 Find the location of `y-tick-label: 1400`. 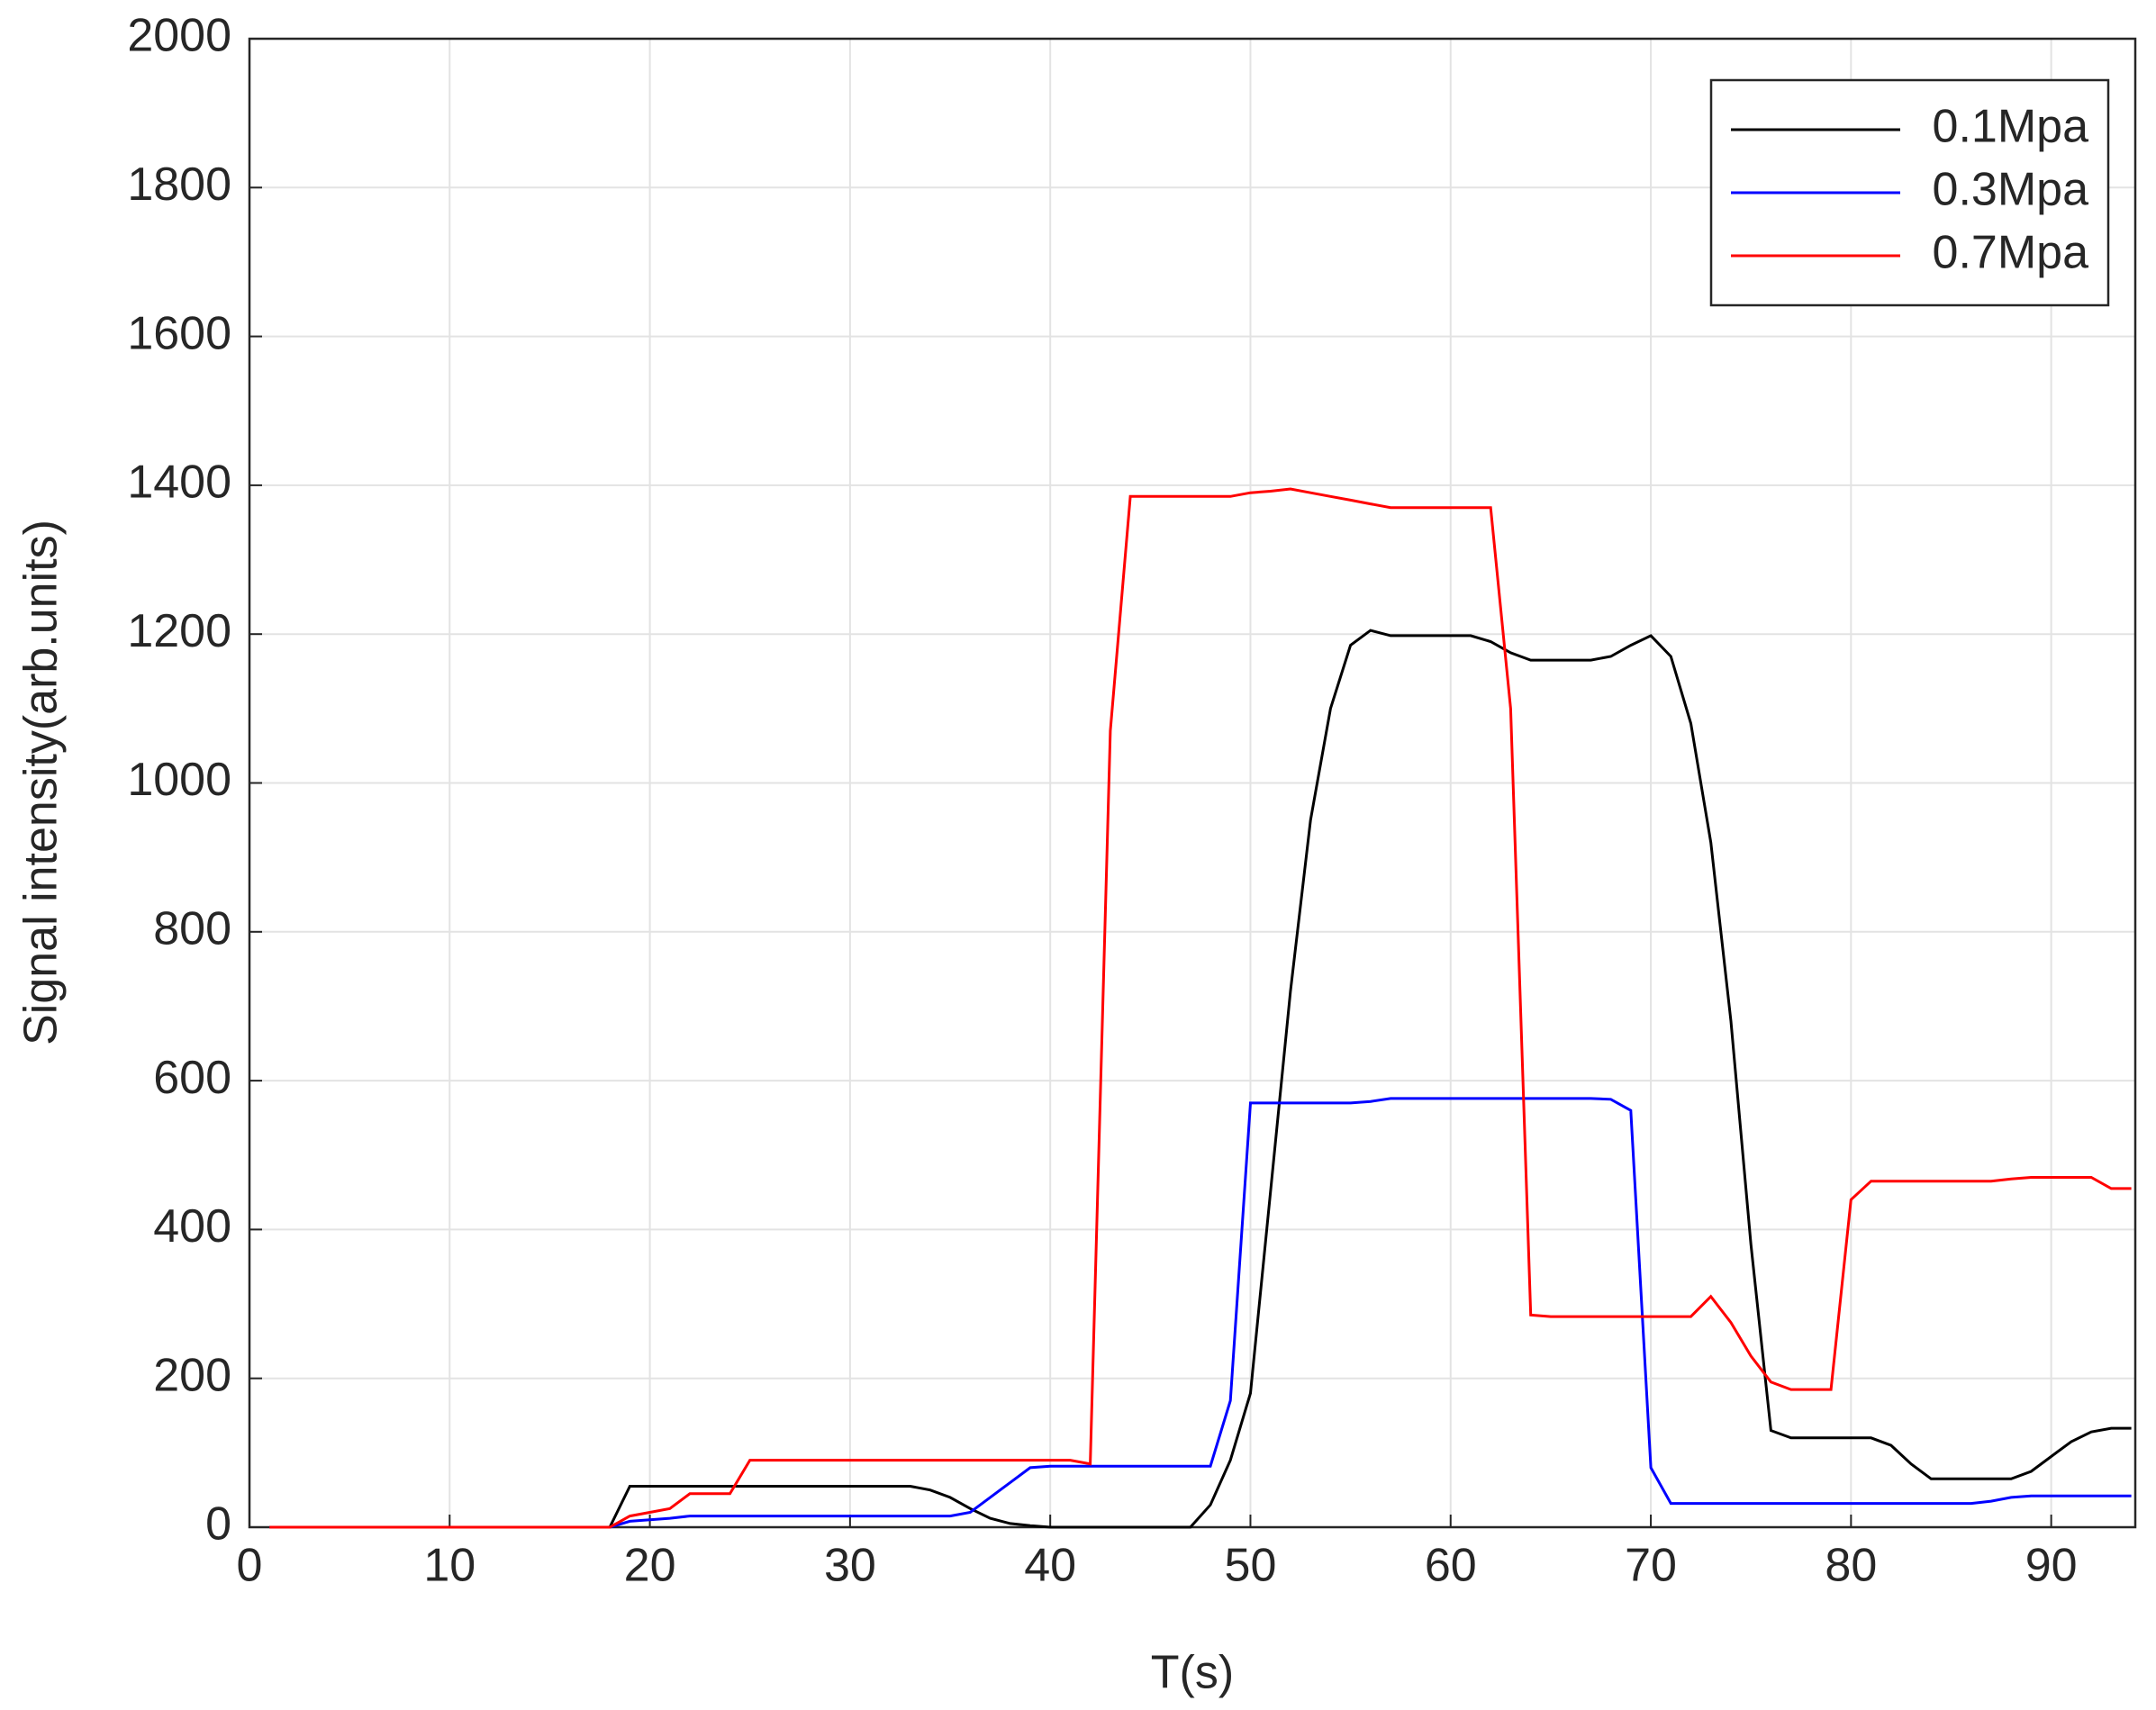

y-tick-label: 1400 is located at coordinates (179, 483).